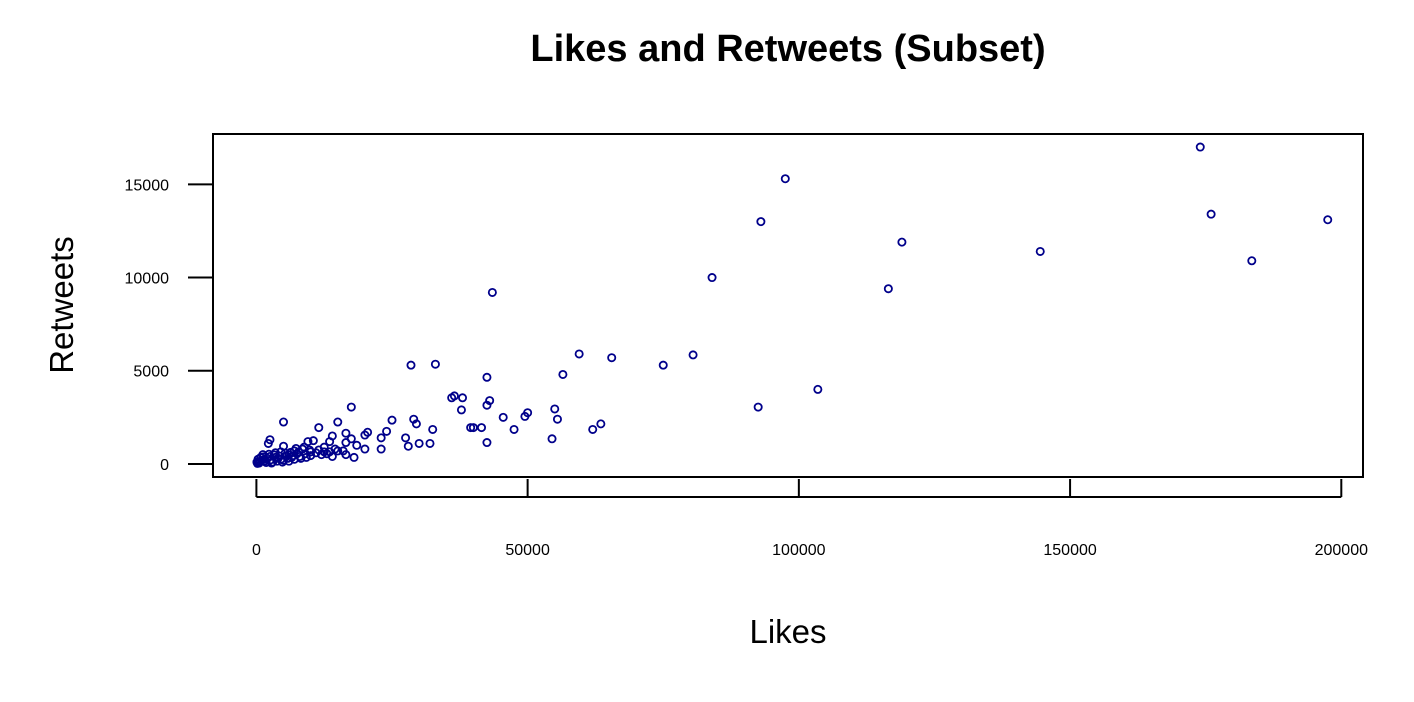 This screenshot has width=1414, height=702. Describe the element at coordinates (1069, 550) in the screenshot. I see `x-tick-label: 150000` at that location.